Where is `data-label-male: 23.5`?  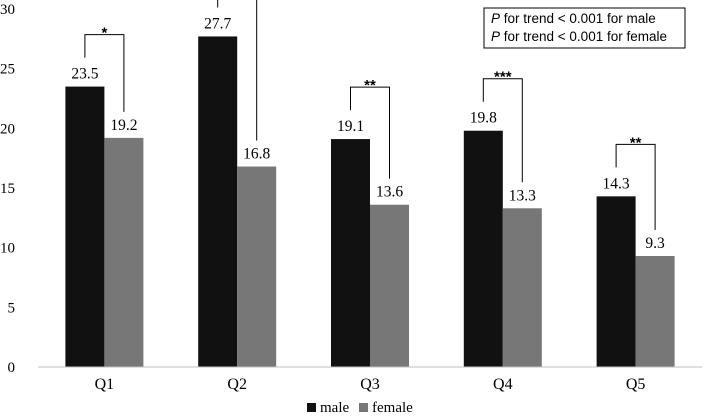
data-label-male: 23.5 is located at coordinates (84, 74).